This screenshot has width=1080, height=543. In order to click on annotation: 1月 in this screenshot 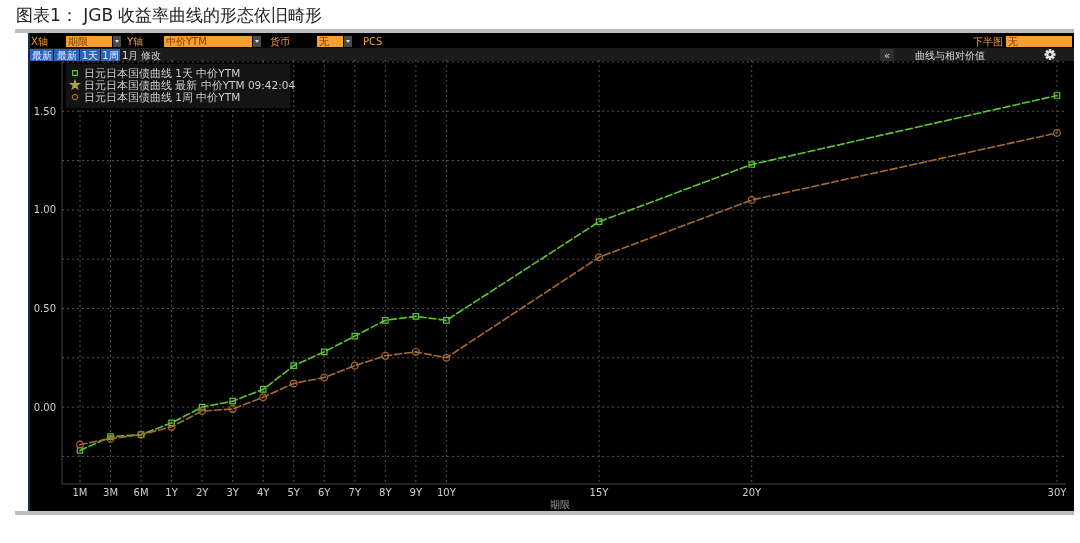, I will do `click(130, 55)`.